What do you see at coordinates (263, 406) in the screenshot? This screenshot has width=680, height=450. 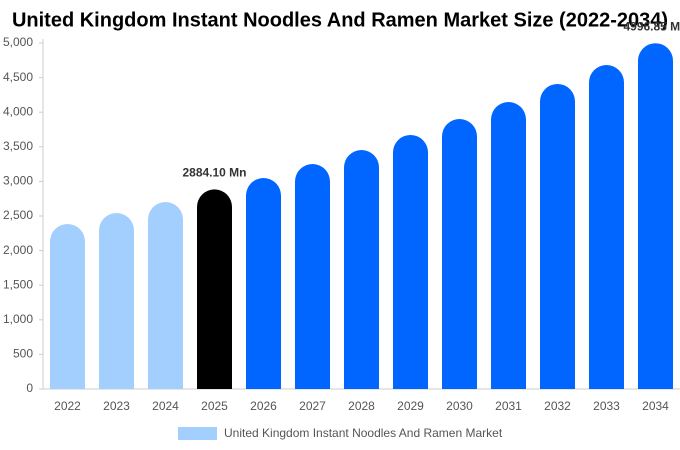 I see `x-tick-label: 2026` at bounding box center [263, 406].